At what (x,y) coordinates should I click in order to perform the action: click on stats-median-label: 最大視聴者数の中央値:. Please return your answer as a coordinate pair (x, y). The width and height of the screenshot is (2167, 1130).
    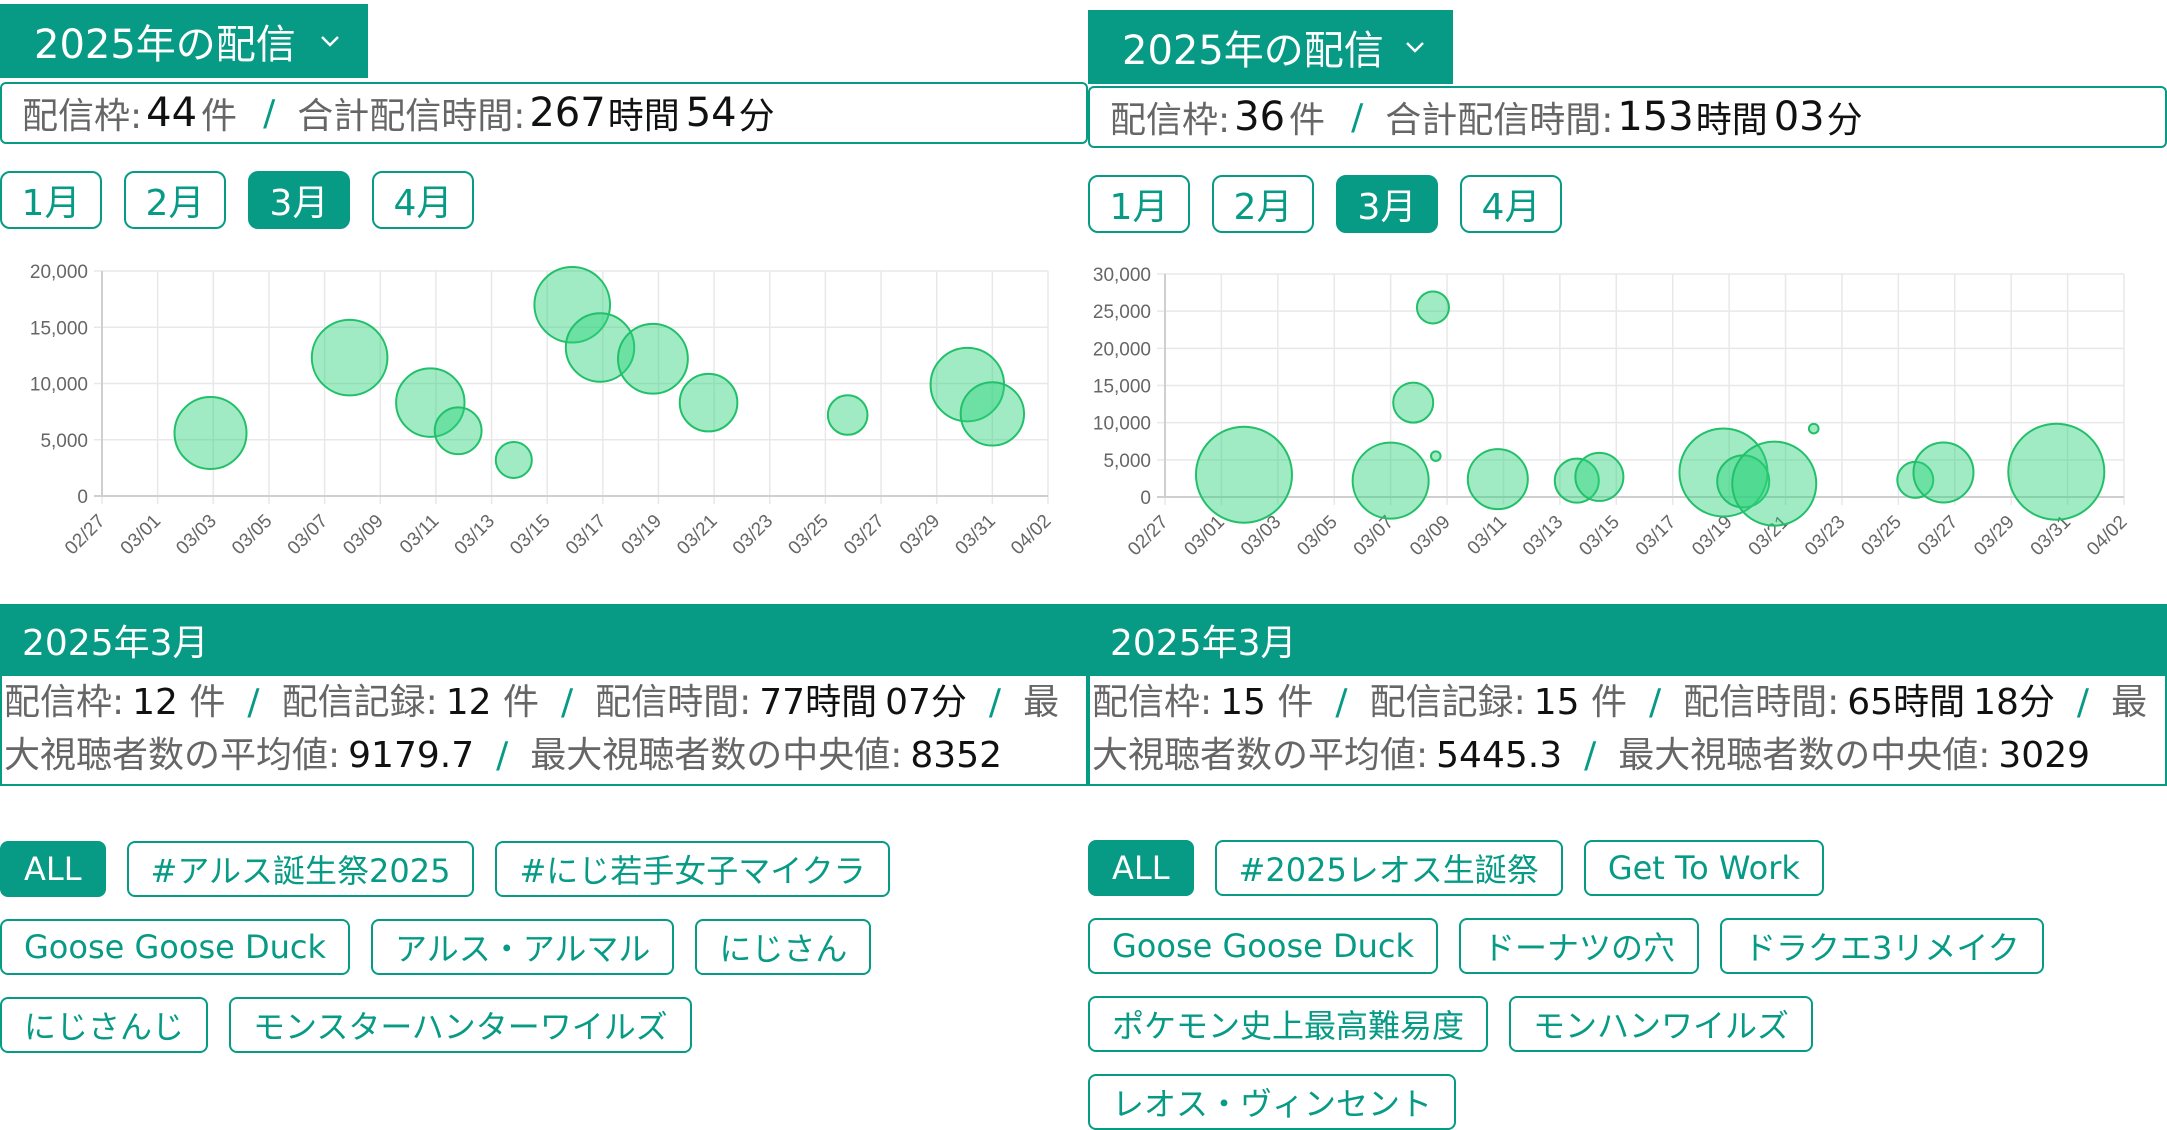
    Looking at the image, I should click on (1804, 755).